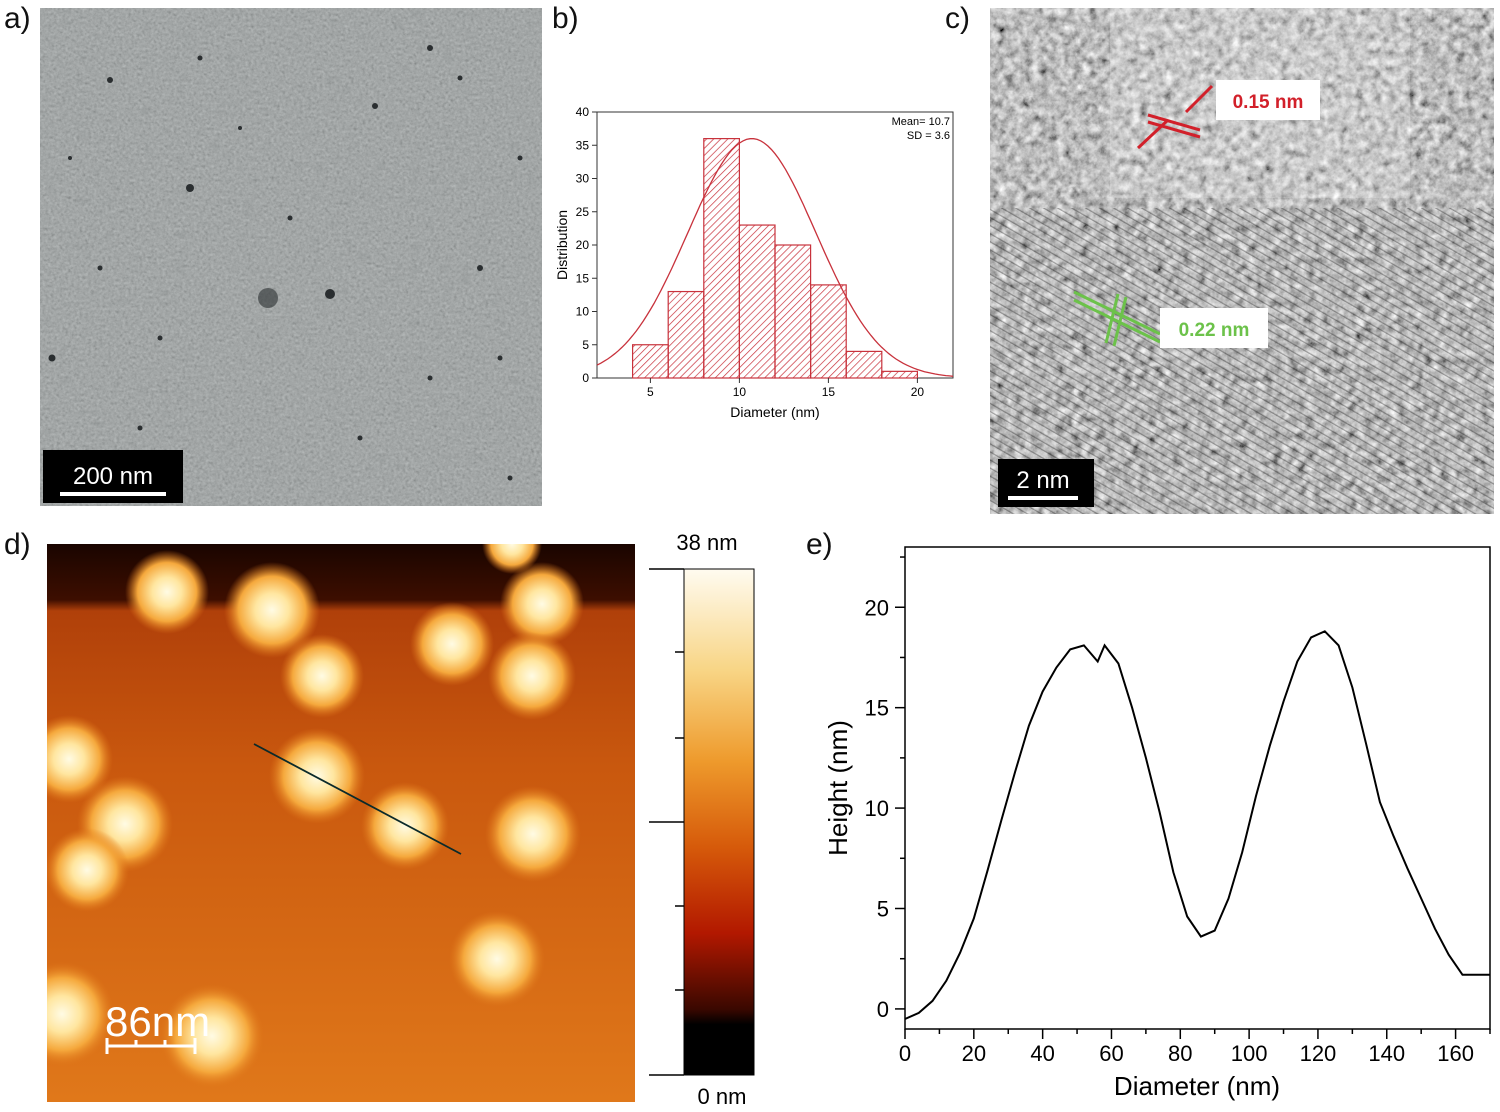 Image resolution: width=1500 pixels, height=1112 pixels. What do you see at coordinates (774, 412) in the screenshot?
I see `x-axis-label-b: Diameter (nm)` at bounding box center [774, 412].